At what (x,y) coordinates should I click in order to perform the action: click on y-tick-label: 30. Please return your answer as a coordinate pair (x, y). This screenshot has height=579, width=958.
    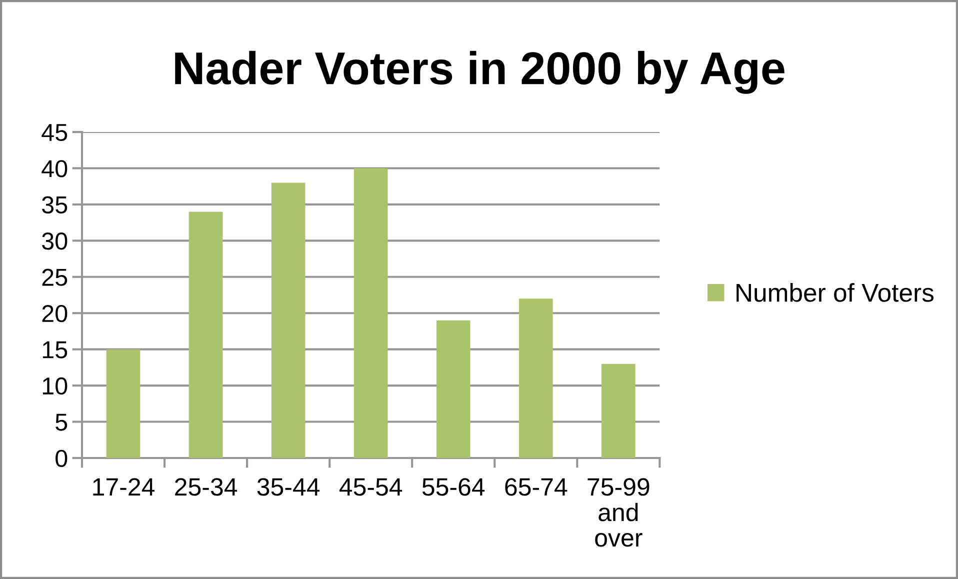
    Looking at the image, I should click on (55, 241).